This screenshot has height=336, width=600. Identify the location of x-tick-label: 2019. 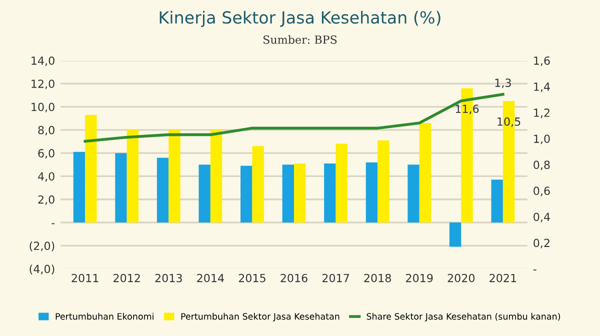
(419, 278).